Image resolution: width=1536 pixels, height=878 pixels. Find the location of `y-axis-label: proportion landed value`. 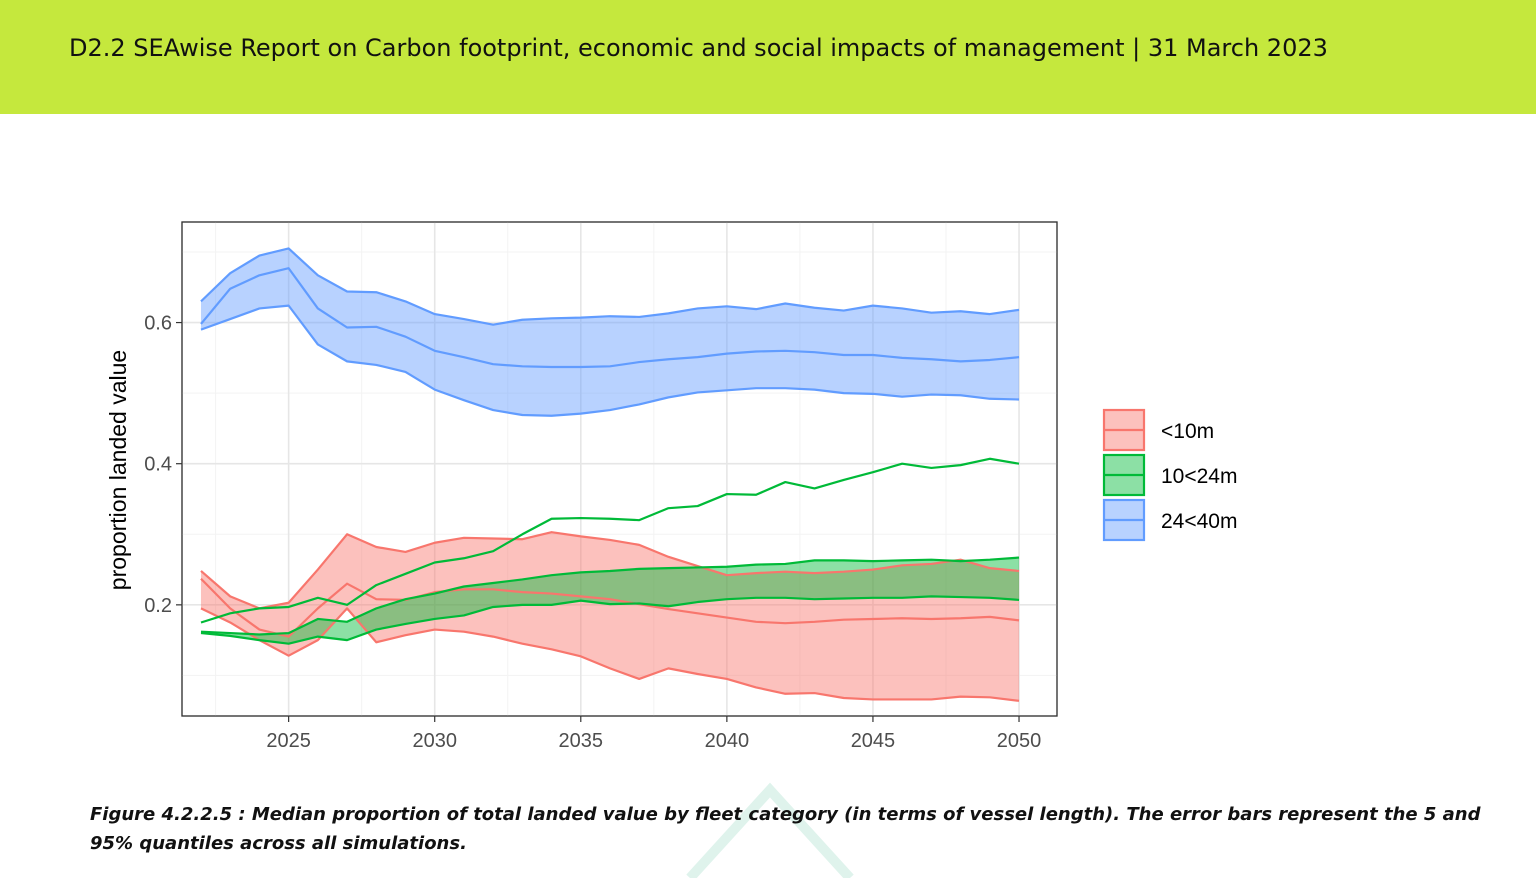

y-axis-label: proportion landed value is located at coordinates (118, 470).